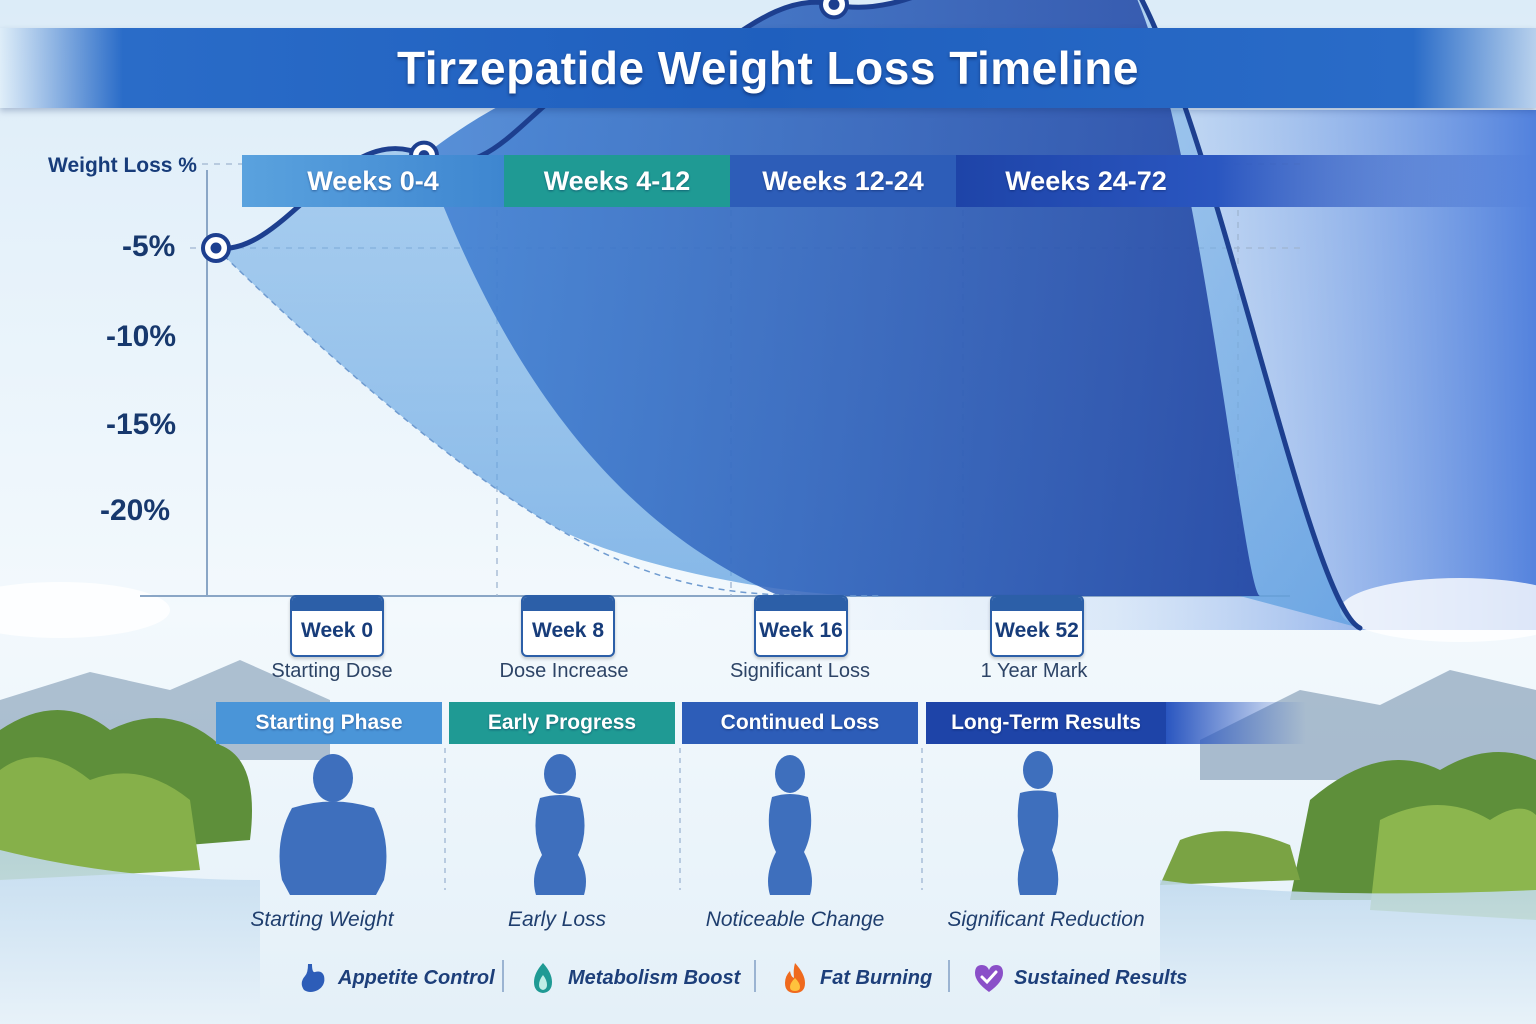 The width and height of the screenshot is (1536, 1024). What do you see at coordinates (322, 919) in the screenshot?
I see `figure-label: Starting Weight` at bounding box center [322, 919].